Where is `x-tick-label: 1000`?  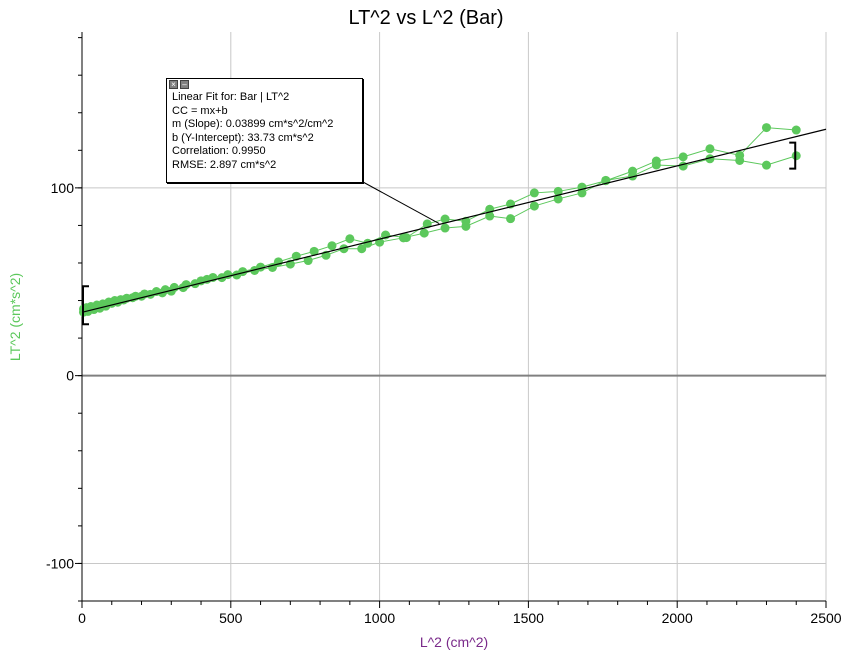
x-tick-label: 1000 is located at coordinates (379, 618).